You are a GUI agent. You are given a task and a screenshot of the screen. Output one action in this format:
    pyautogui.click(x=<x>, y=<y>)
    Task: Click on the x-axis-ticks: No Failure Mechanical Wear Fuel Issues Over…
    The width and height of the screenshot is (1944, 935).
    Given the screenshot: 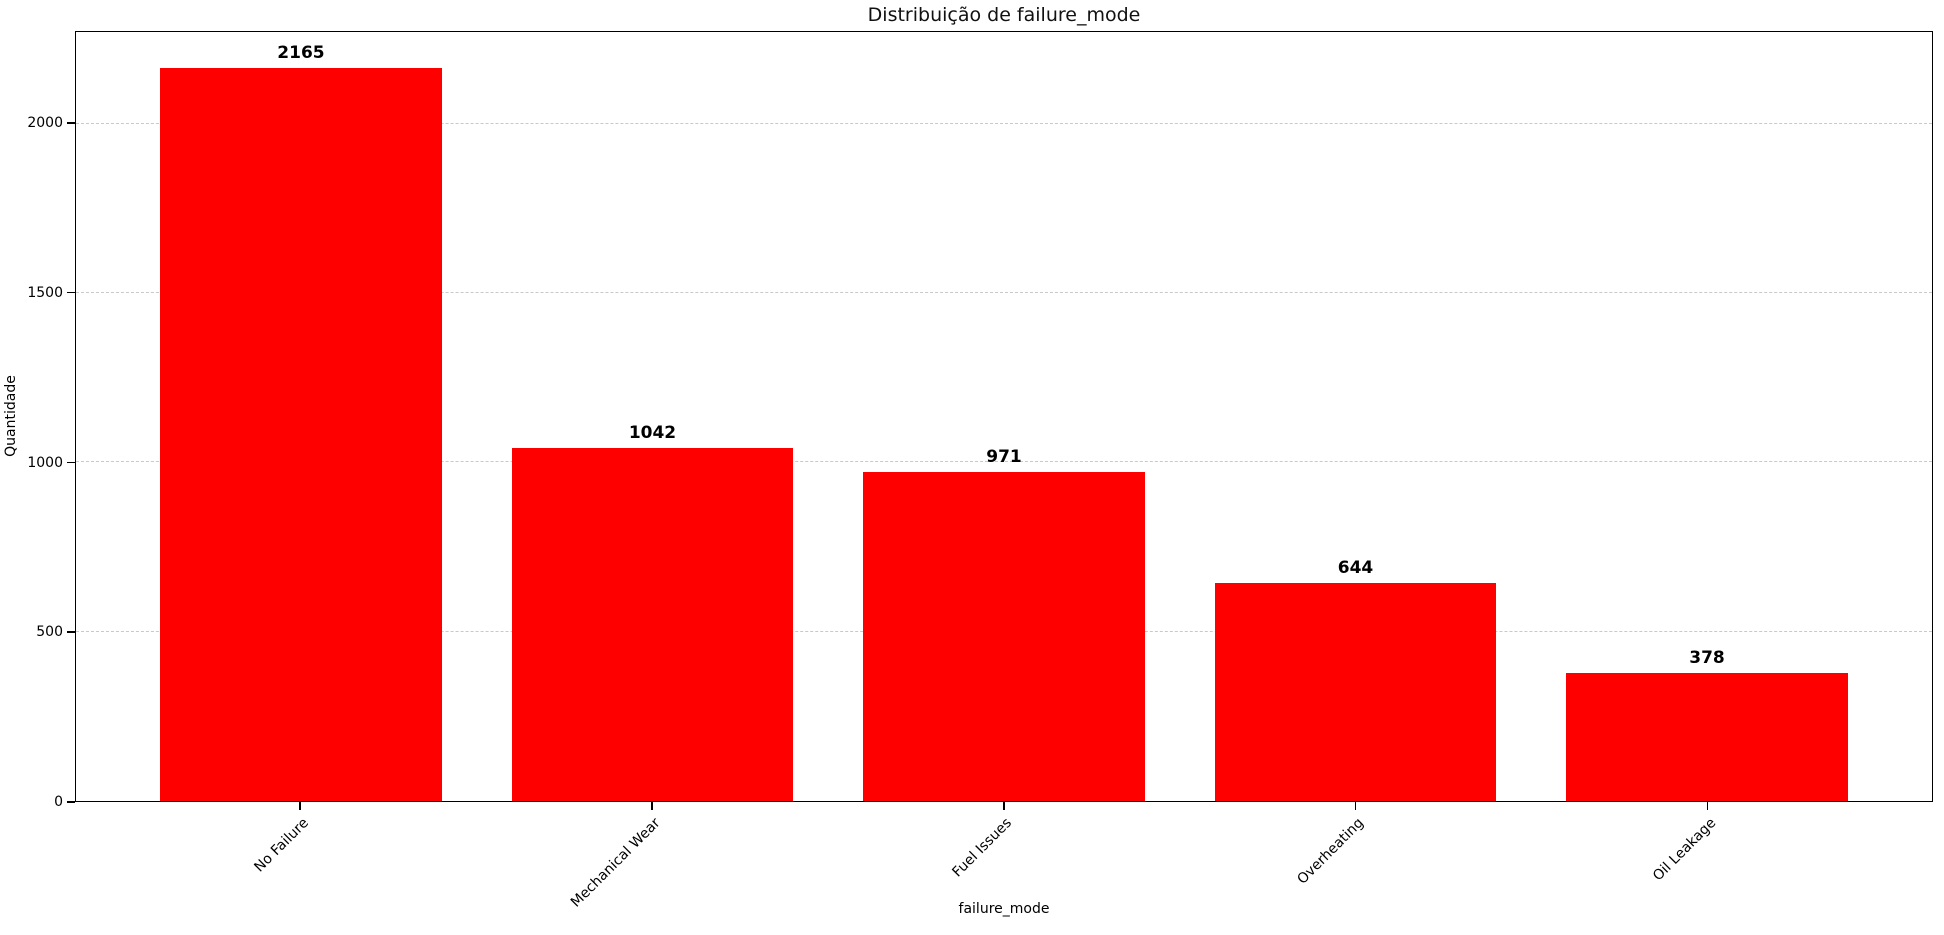 What is the action you would take?
    pyautogui.click(x=1004, y=862)
    